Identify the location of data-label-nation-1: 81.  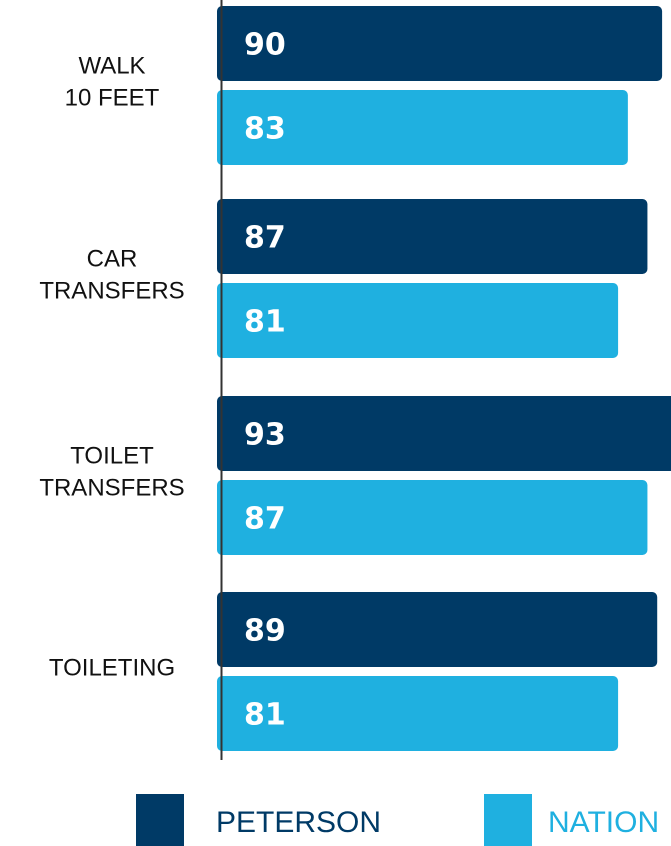
(265, 322).